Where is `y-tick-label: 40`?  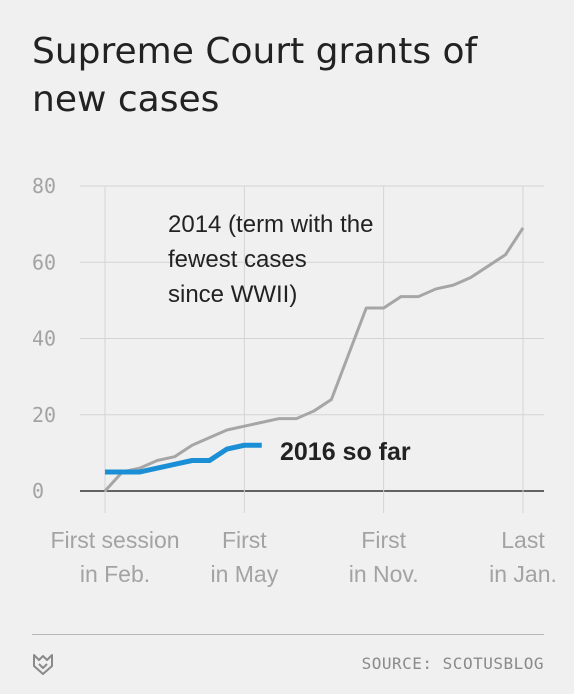 y-tick-label: 40 is located at coordinates (44, 339).